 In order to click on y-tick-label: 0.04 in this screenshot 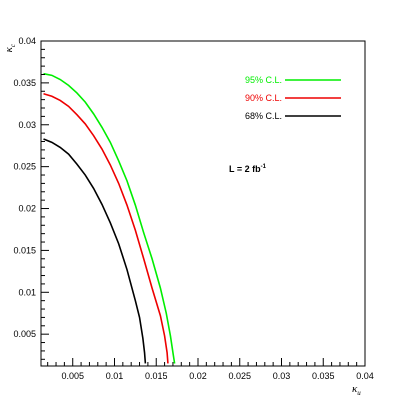, I will do `click(27, 41)`.